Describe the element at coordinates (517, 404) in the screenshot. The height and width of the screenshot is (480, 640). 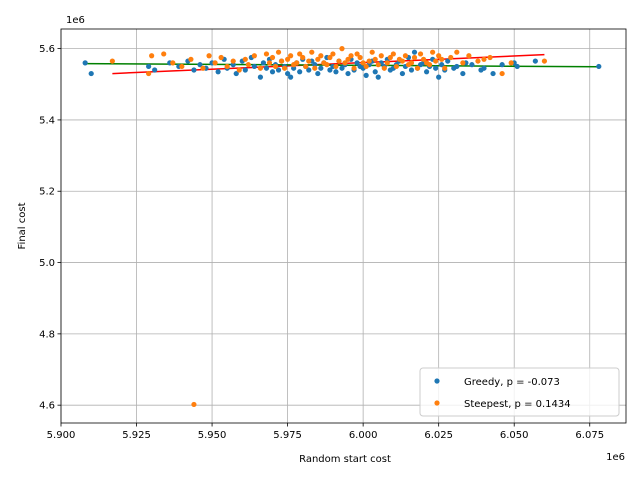
I see `legend-label-steepest: Steepest, p = 0.1434` at that location.